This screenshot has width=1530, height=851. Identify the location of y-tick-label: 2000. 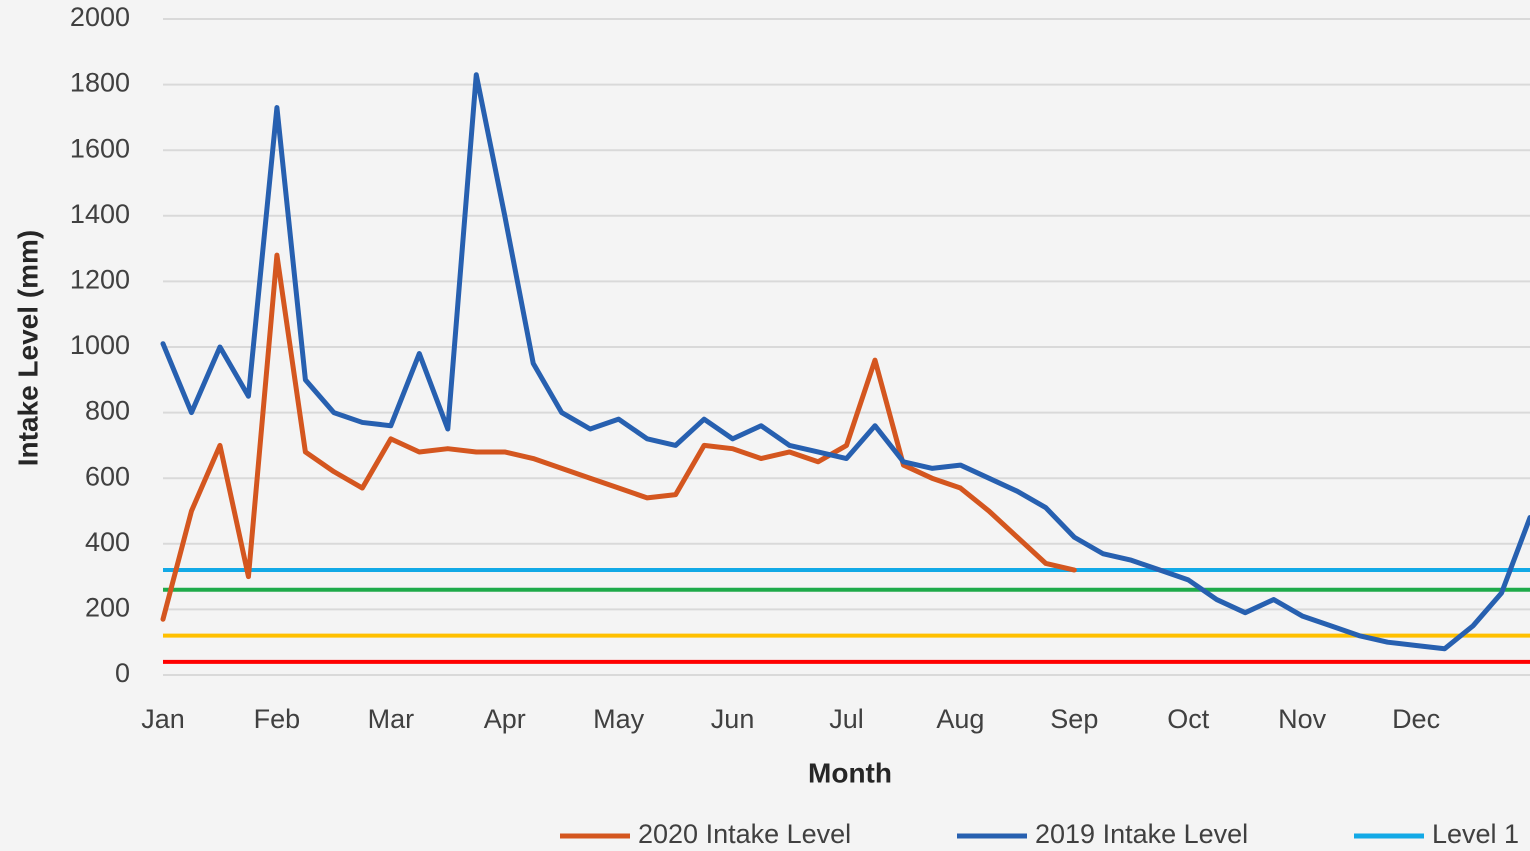
(100, 17).